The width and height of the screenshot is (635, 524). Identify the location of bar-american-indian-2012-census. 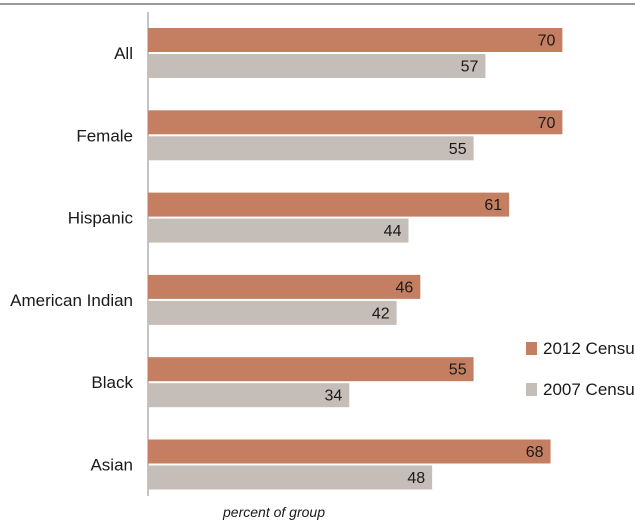
(284, 286).